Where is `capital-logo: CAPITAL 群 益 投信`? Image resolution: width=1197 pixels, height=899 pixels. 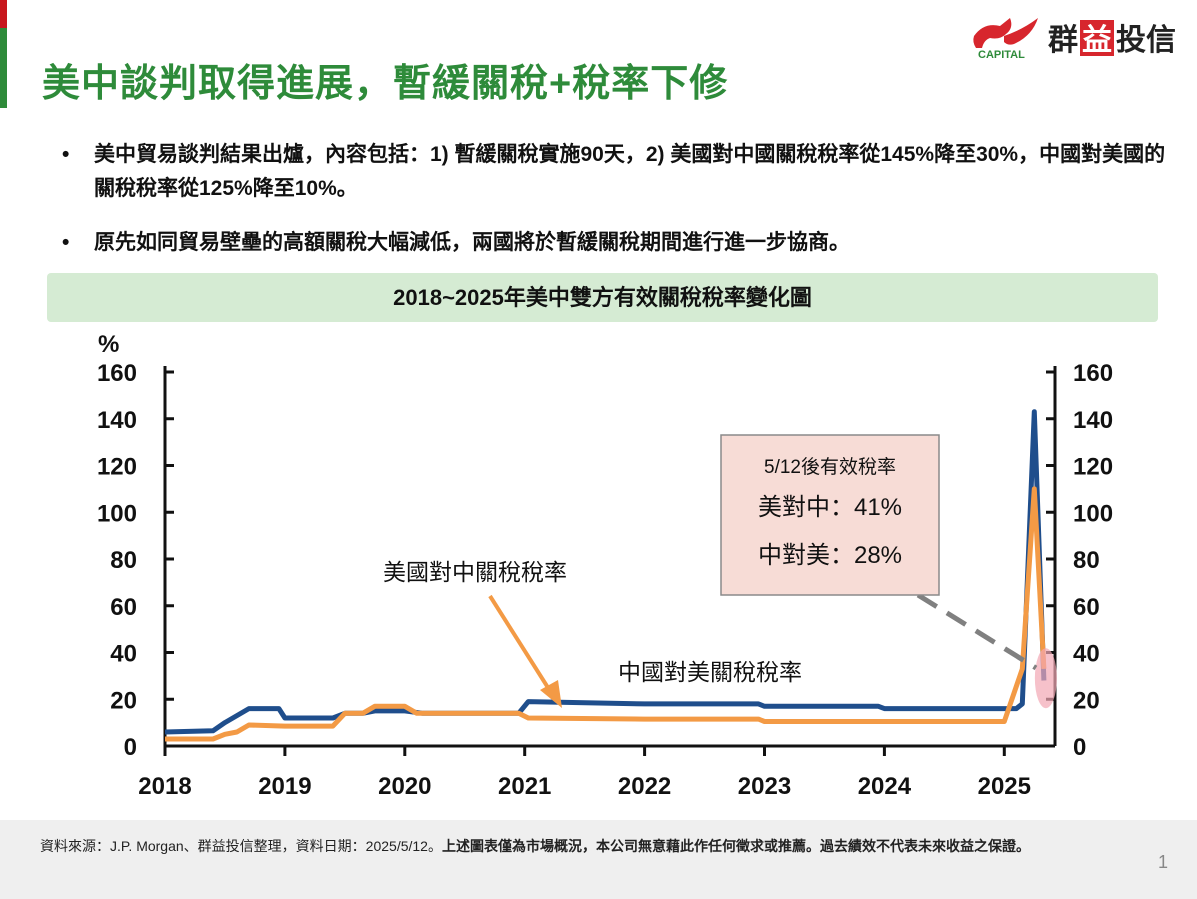
capital-logo: CAPITAL 群 益 投信 is located at coordinates (1074, 39).